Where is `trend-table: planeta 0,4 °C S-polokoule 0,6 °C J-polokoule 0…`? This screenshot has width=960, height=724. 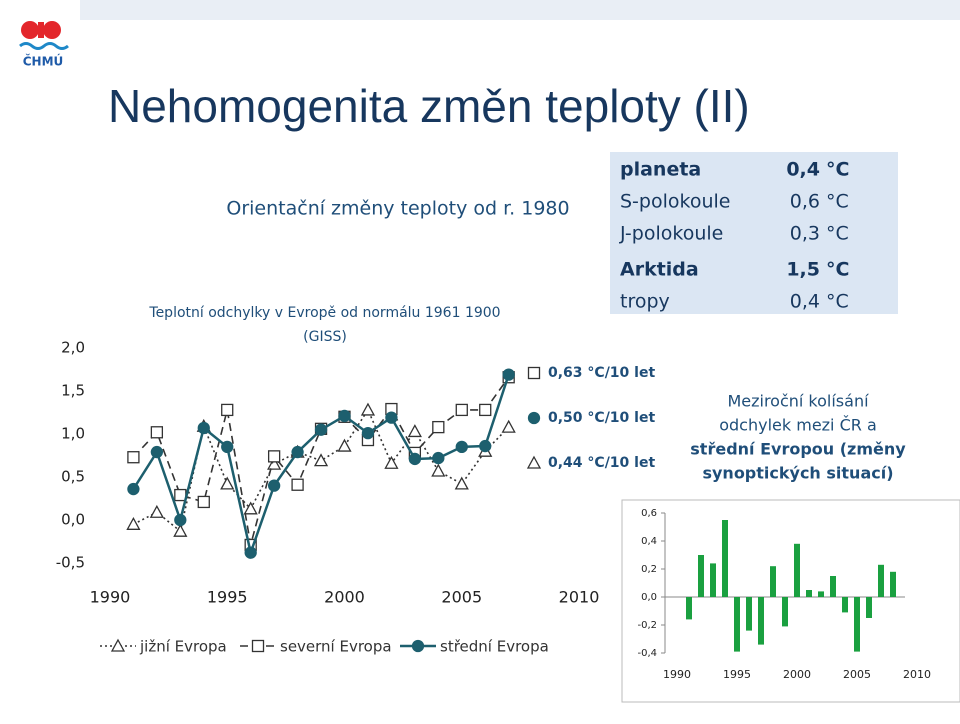 trend-table: planeta 0,4 °C S-polokoule 0,6 °C J-polokoule 0… is located at coordinates (734, 236).